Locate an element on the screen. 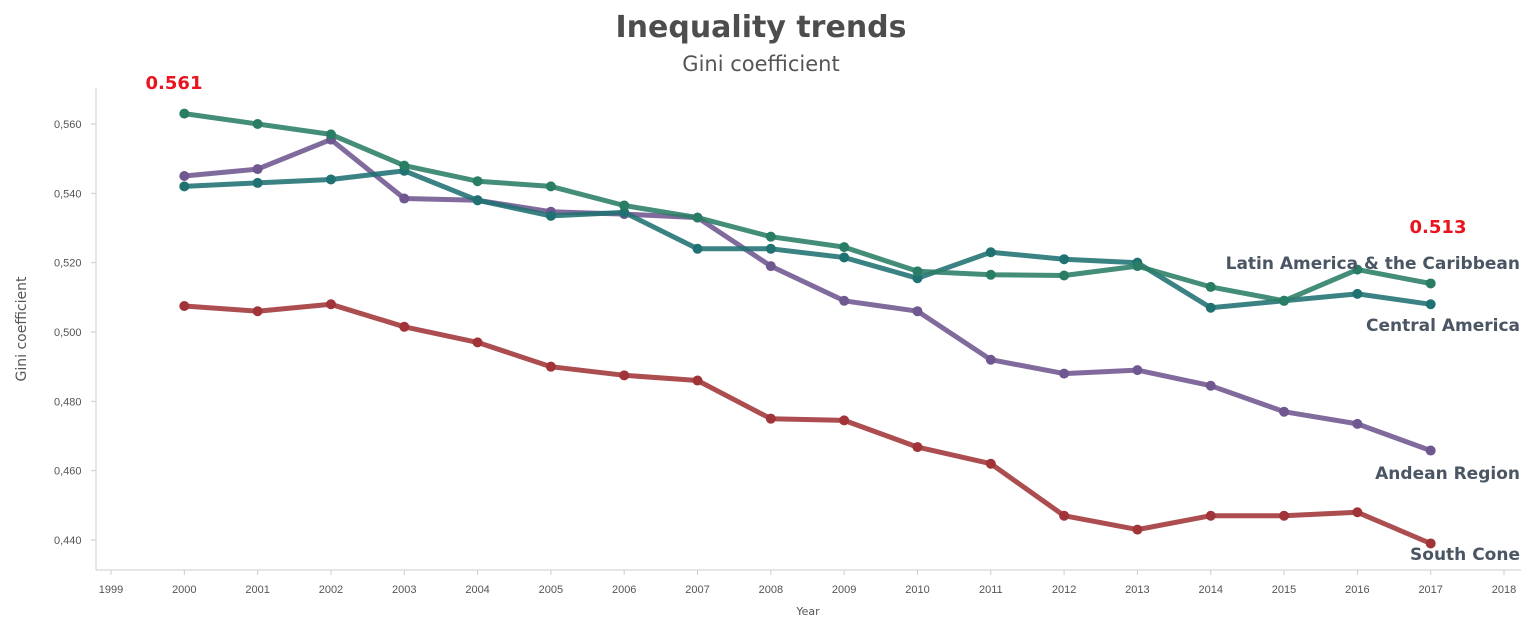 This screenshot has width=1523, height=617. y-tick-label: 0,540 is located at coordinates (68, 194).